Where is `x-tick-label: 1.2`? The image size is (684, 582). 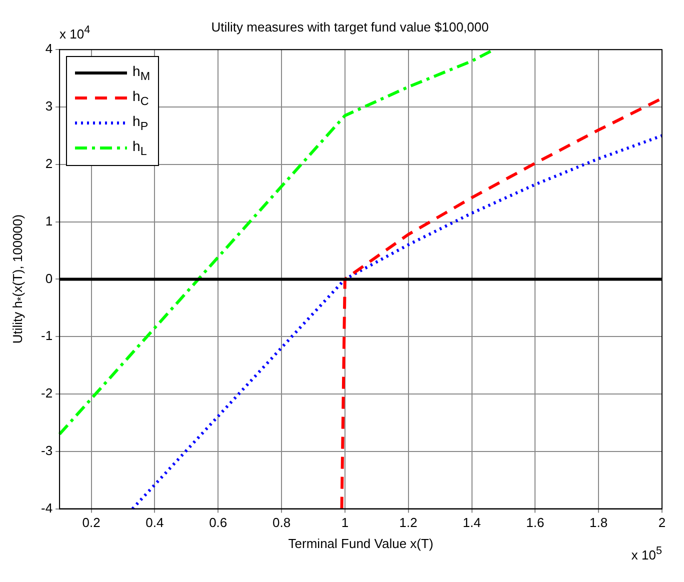 x-tick-label: 1.2 is located at coordinates (408, 522).